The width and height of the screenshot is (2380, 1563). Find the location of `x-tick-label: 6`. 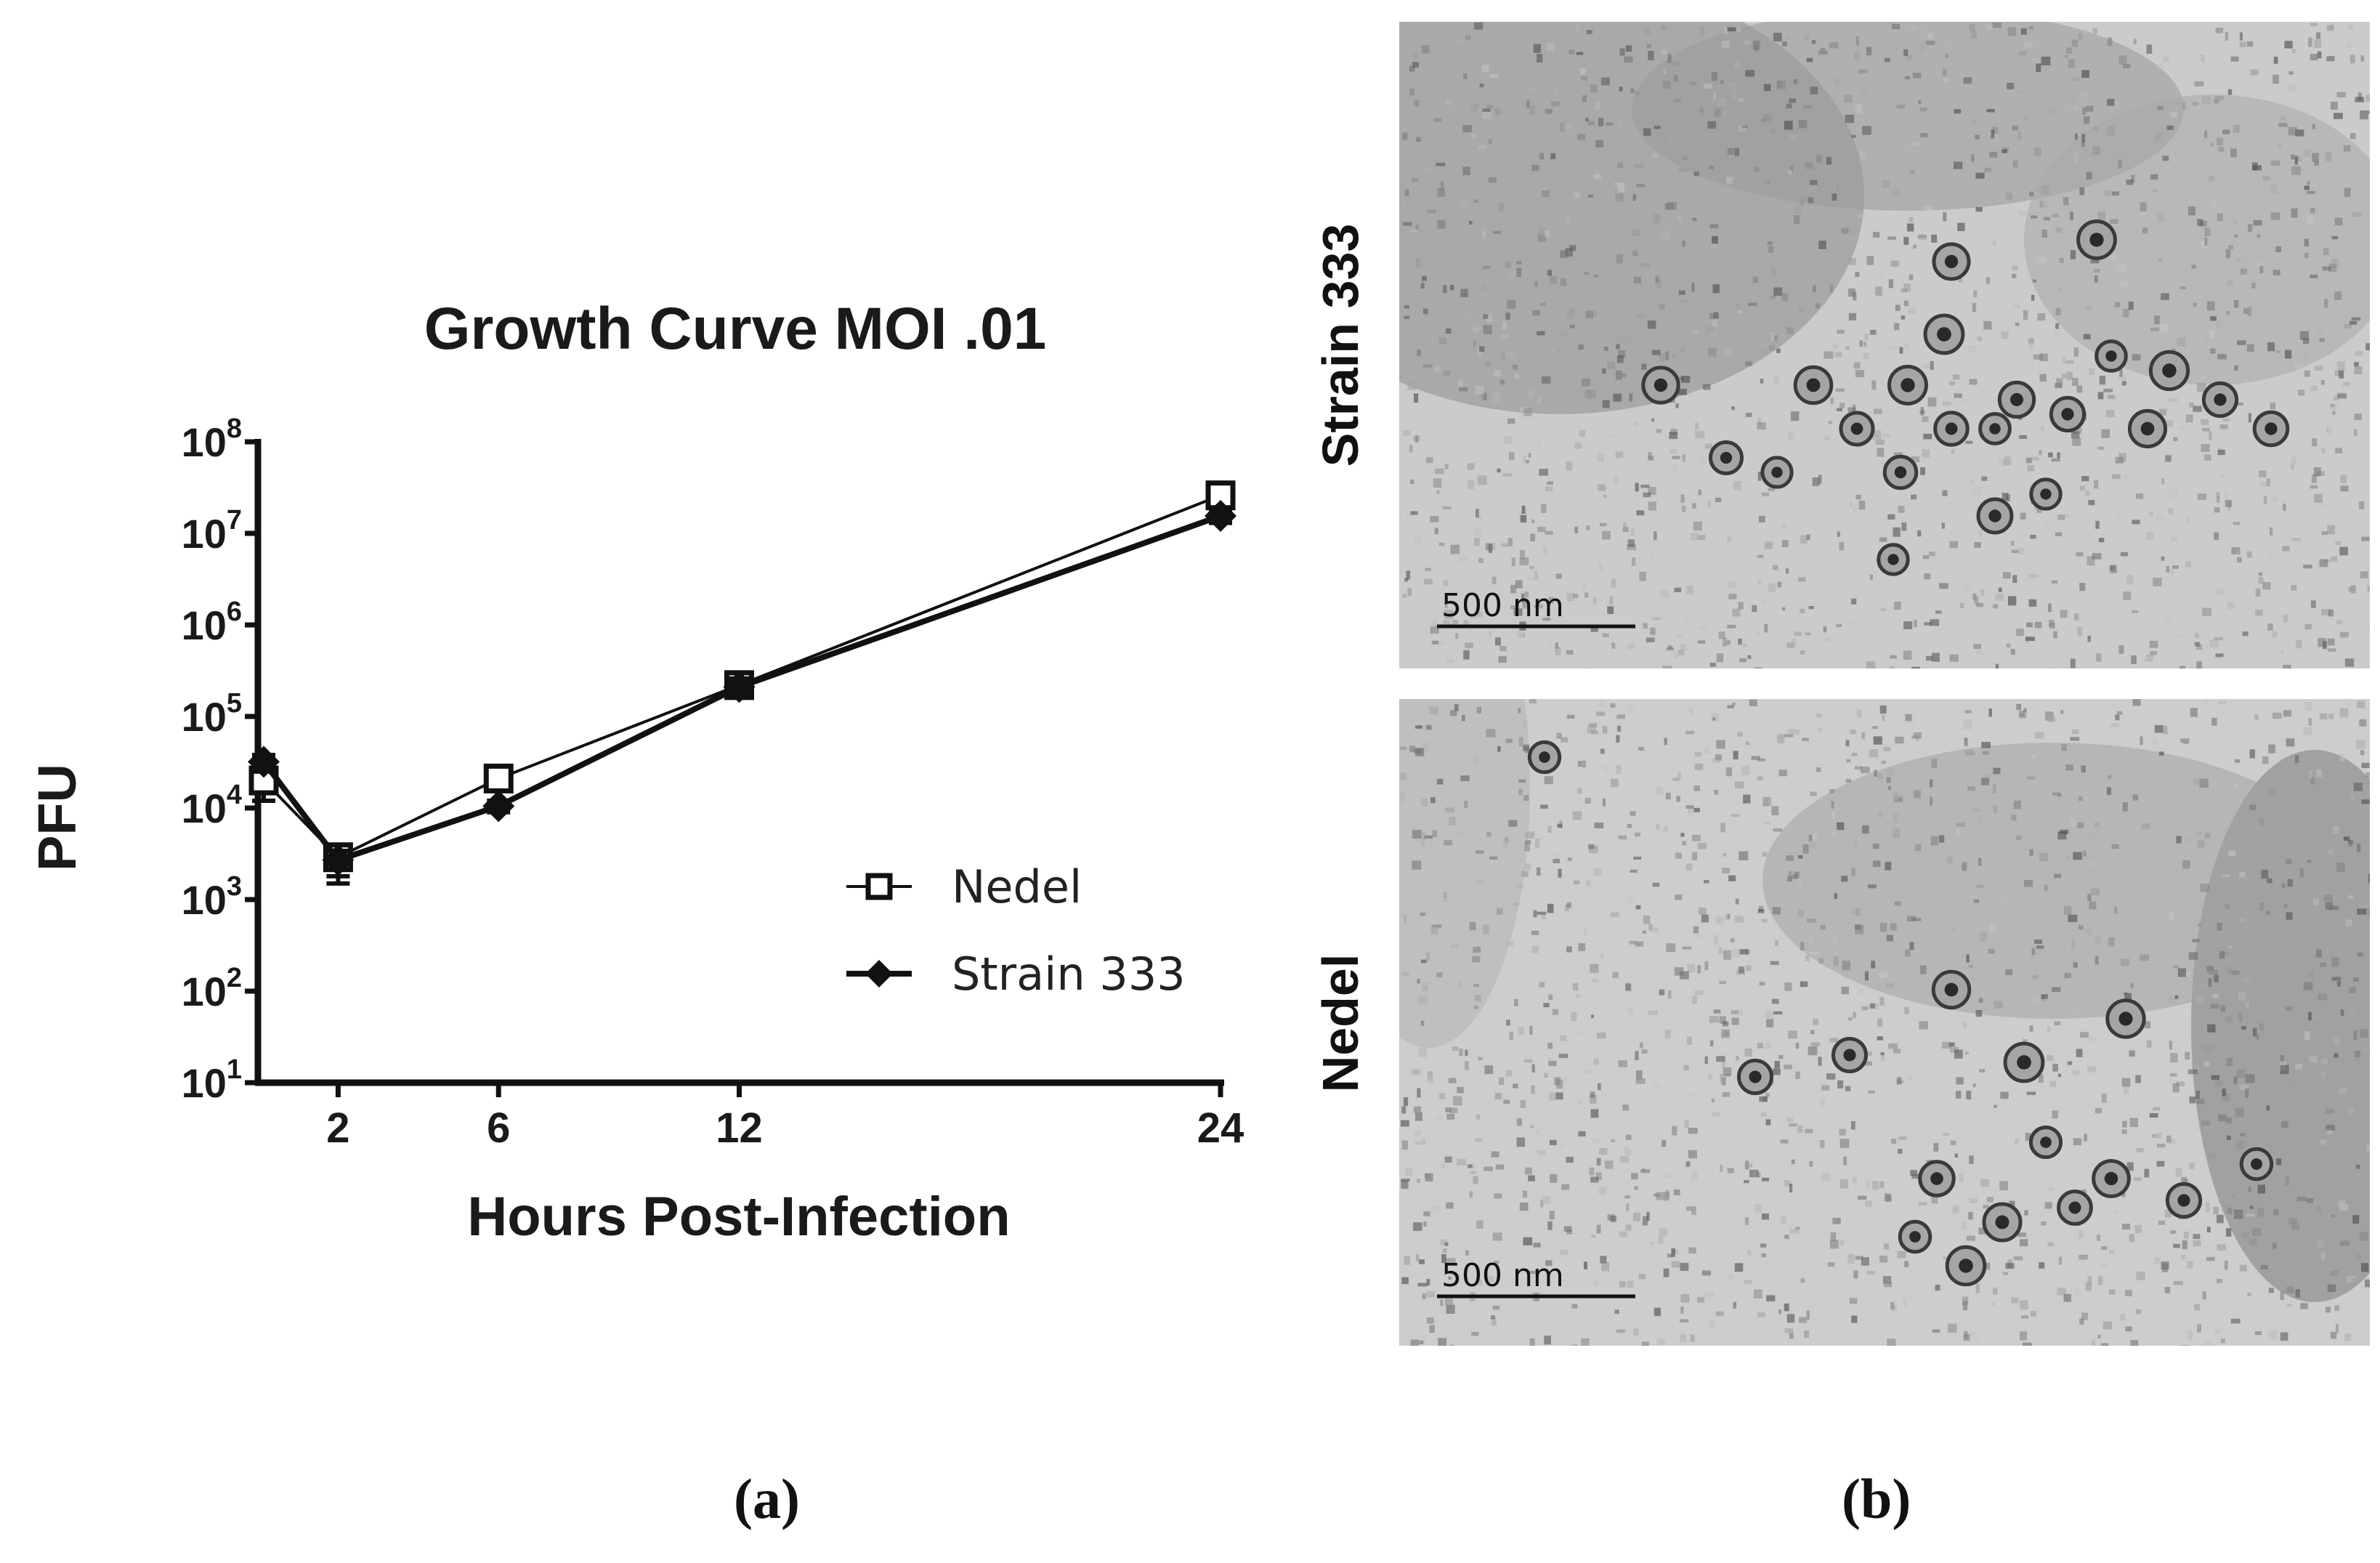

x-tick-label: 6 is located at coordinates (498, 1128).